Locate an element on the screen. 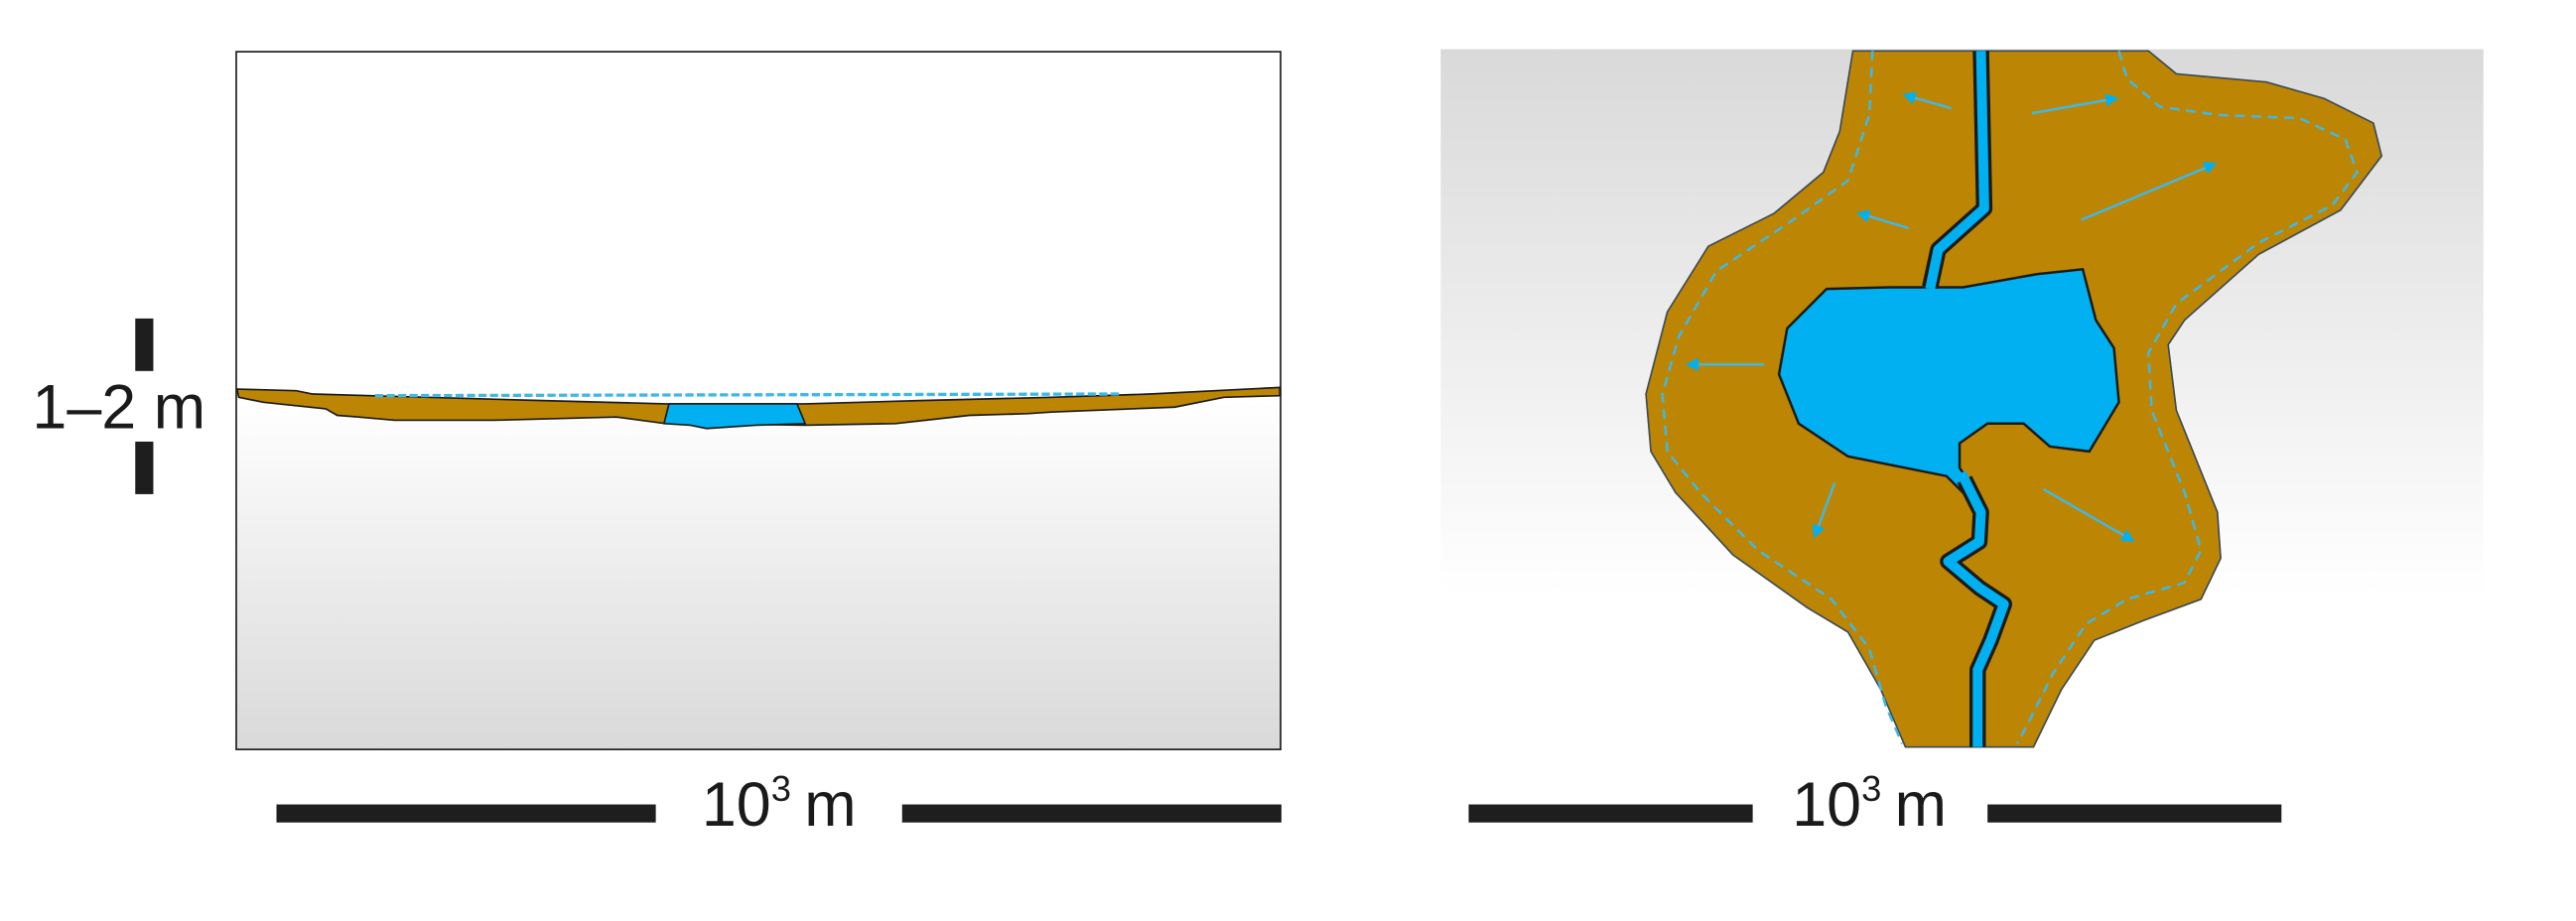 This screenshot has height=921, width=2576. lake is located at coordinates (1948, 382).